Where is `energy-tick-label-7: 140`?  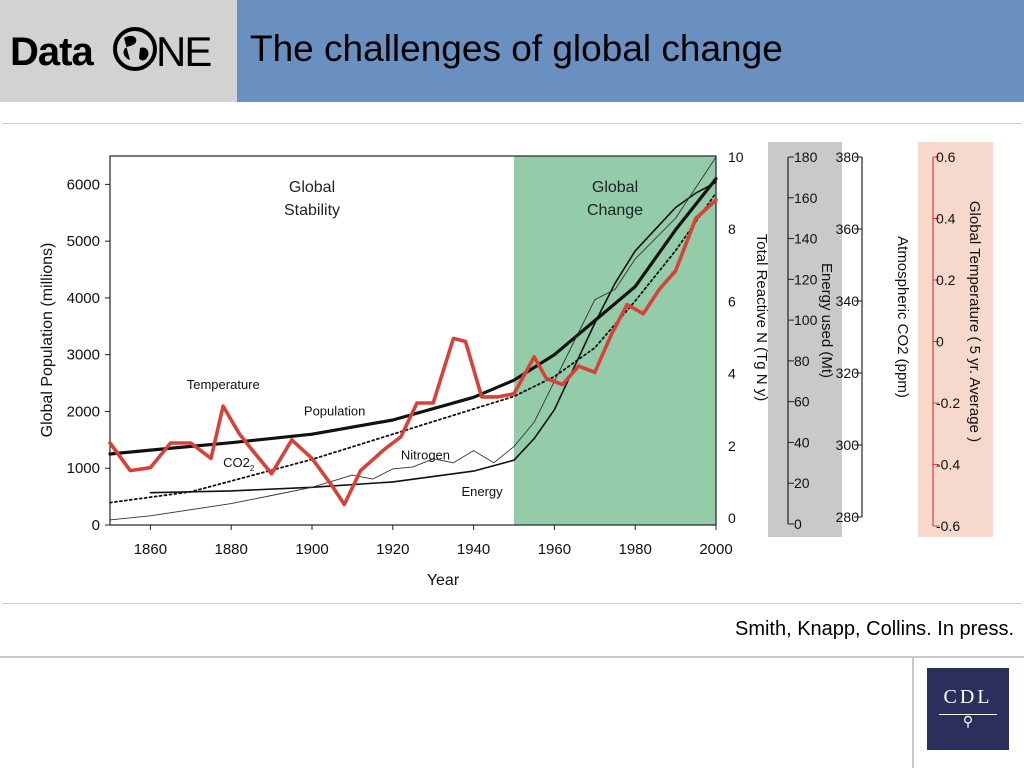 energy-tick-label-7: 140 is located at coordinates (806, 239).